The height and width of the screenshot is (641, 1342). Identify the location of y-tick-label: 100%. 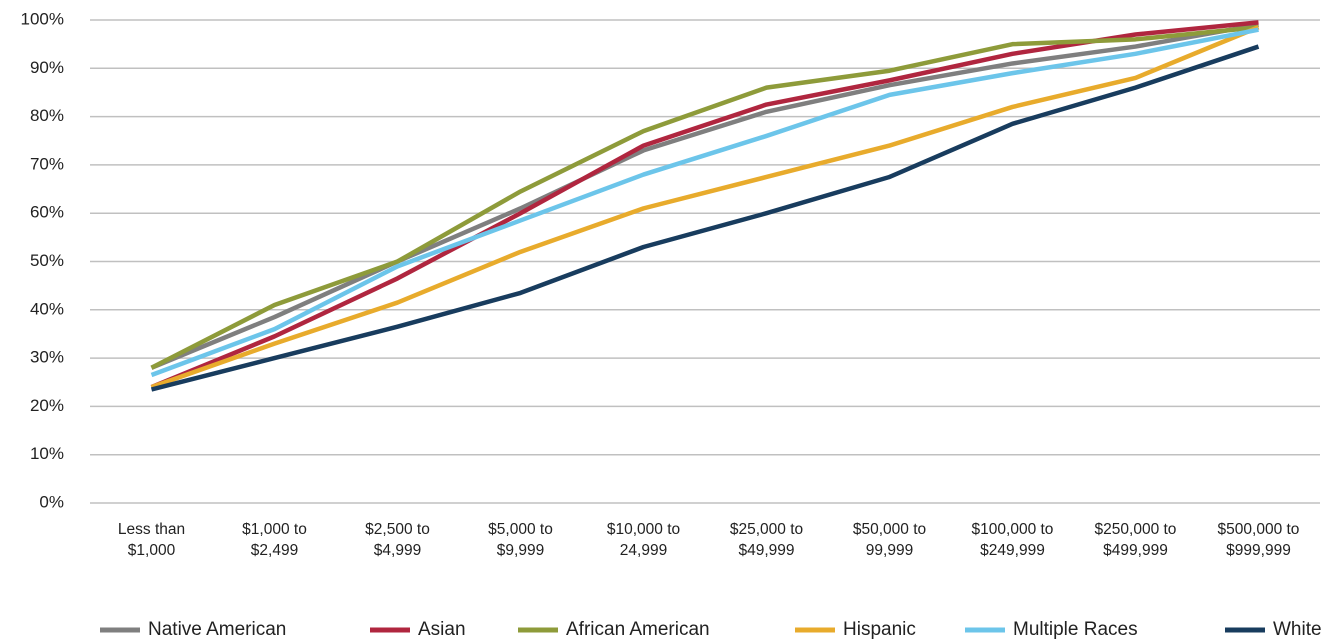
(42, 18).